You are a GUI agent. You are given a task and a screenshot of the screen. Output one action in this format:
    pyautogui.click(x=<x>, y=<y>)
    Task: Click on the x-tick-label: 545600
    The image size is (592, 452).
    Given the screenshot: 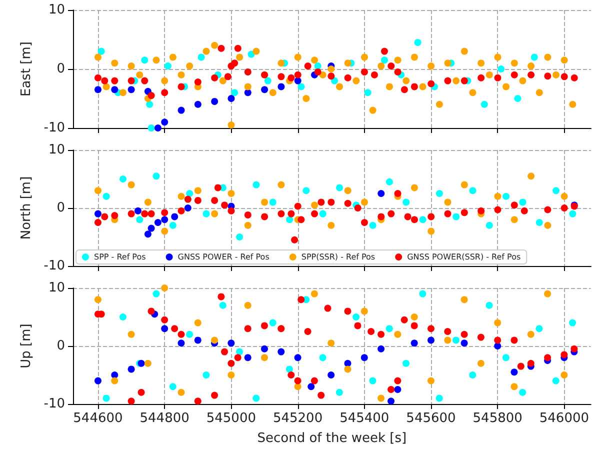 What is the action you would take?
    pyautogui.click(x=431, y=418)
    